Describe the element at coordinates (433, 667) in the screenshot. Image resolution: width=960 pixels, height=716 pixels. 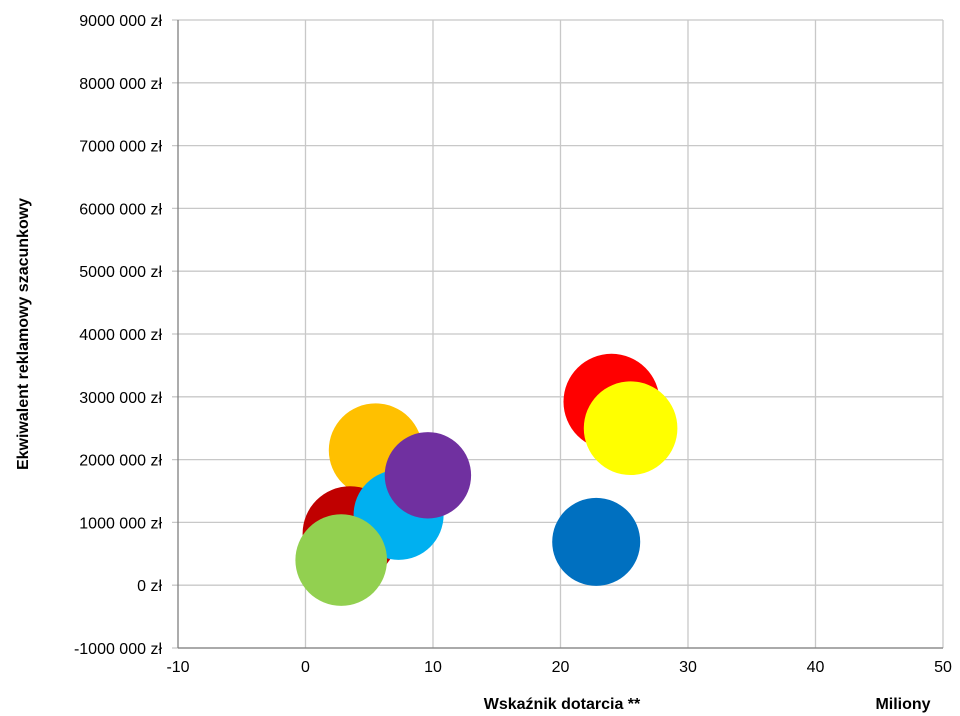
I see `x-tick-label: 10` at that location.